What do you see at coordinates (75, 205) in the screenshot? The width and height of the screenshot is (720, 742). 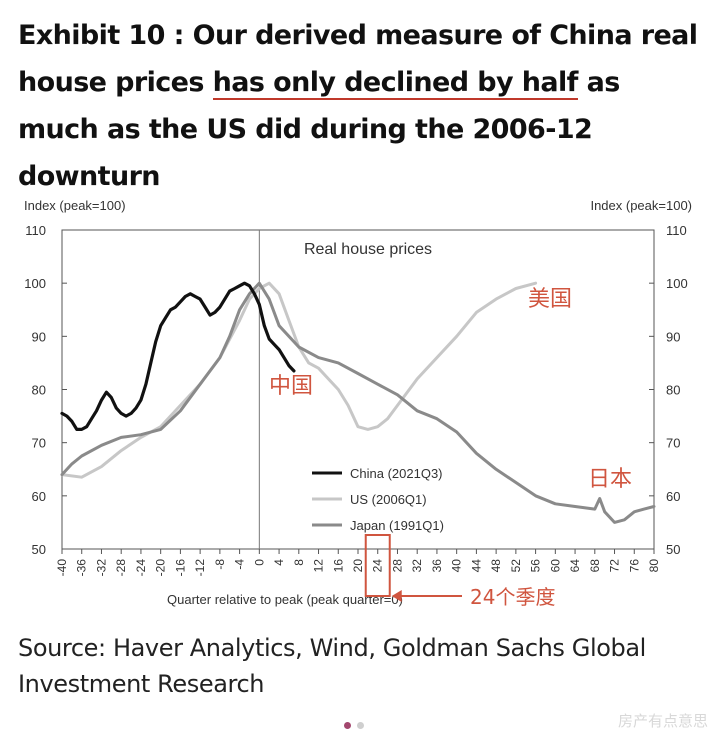 I see `y-axis-label-left: Index (peak=100)` at bounding box center [75, 205].